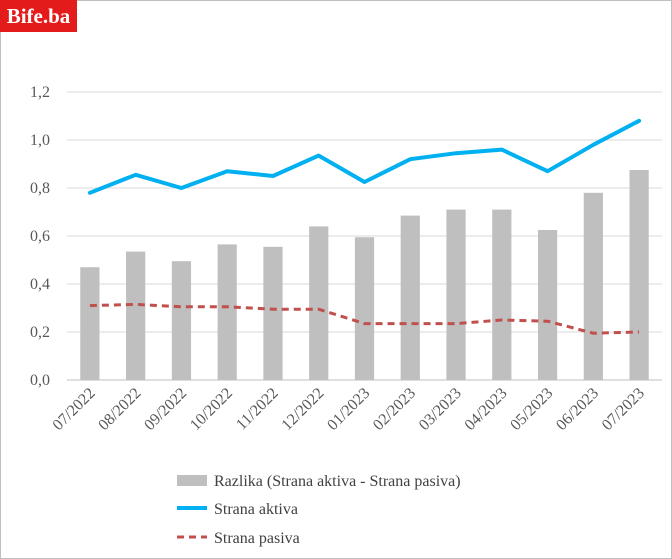  Describe the element at coordinates (119, 409) in the screenshot. I see `x-tick-label: 08/2022` at that location.